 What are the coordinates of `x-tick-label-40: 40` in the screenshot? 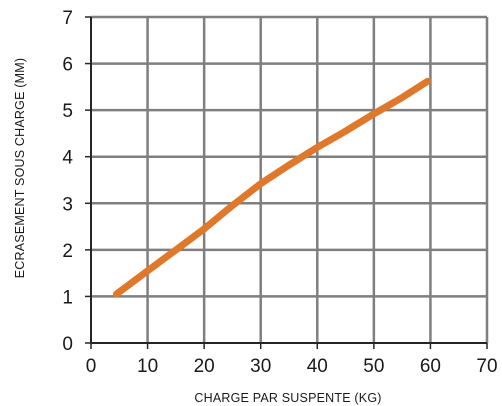 It's located at (317, 366).